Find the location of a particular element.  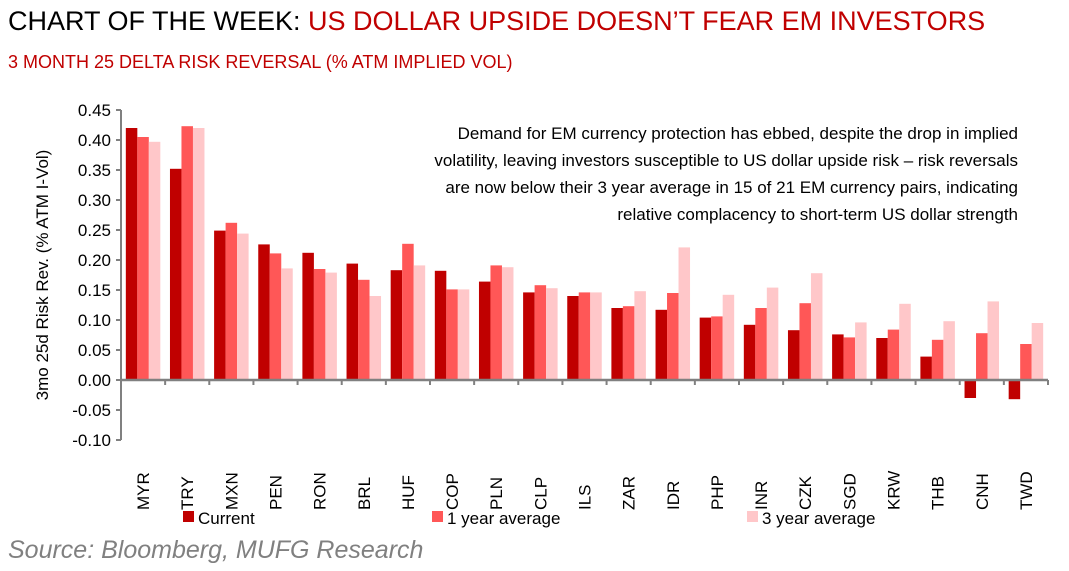

x-tick-label: ILS is located at coordinates (585, 497).